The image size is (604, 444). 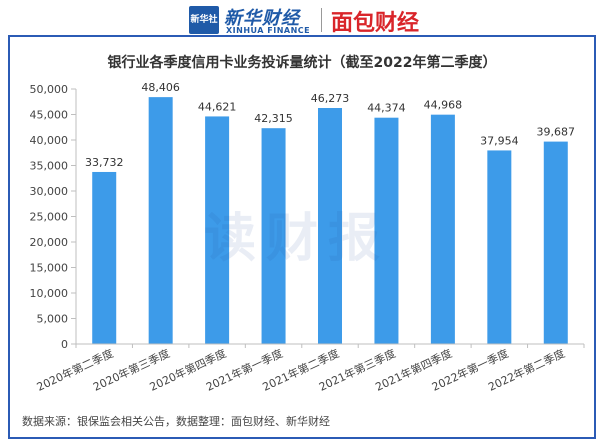 What do you see at coordinates (49, 115) in the screenshot?
I see `y-tick-label: 45,000` at bounding box center [49, 115].